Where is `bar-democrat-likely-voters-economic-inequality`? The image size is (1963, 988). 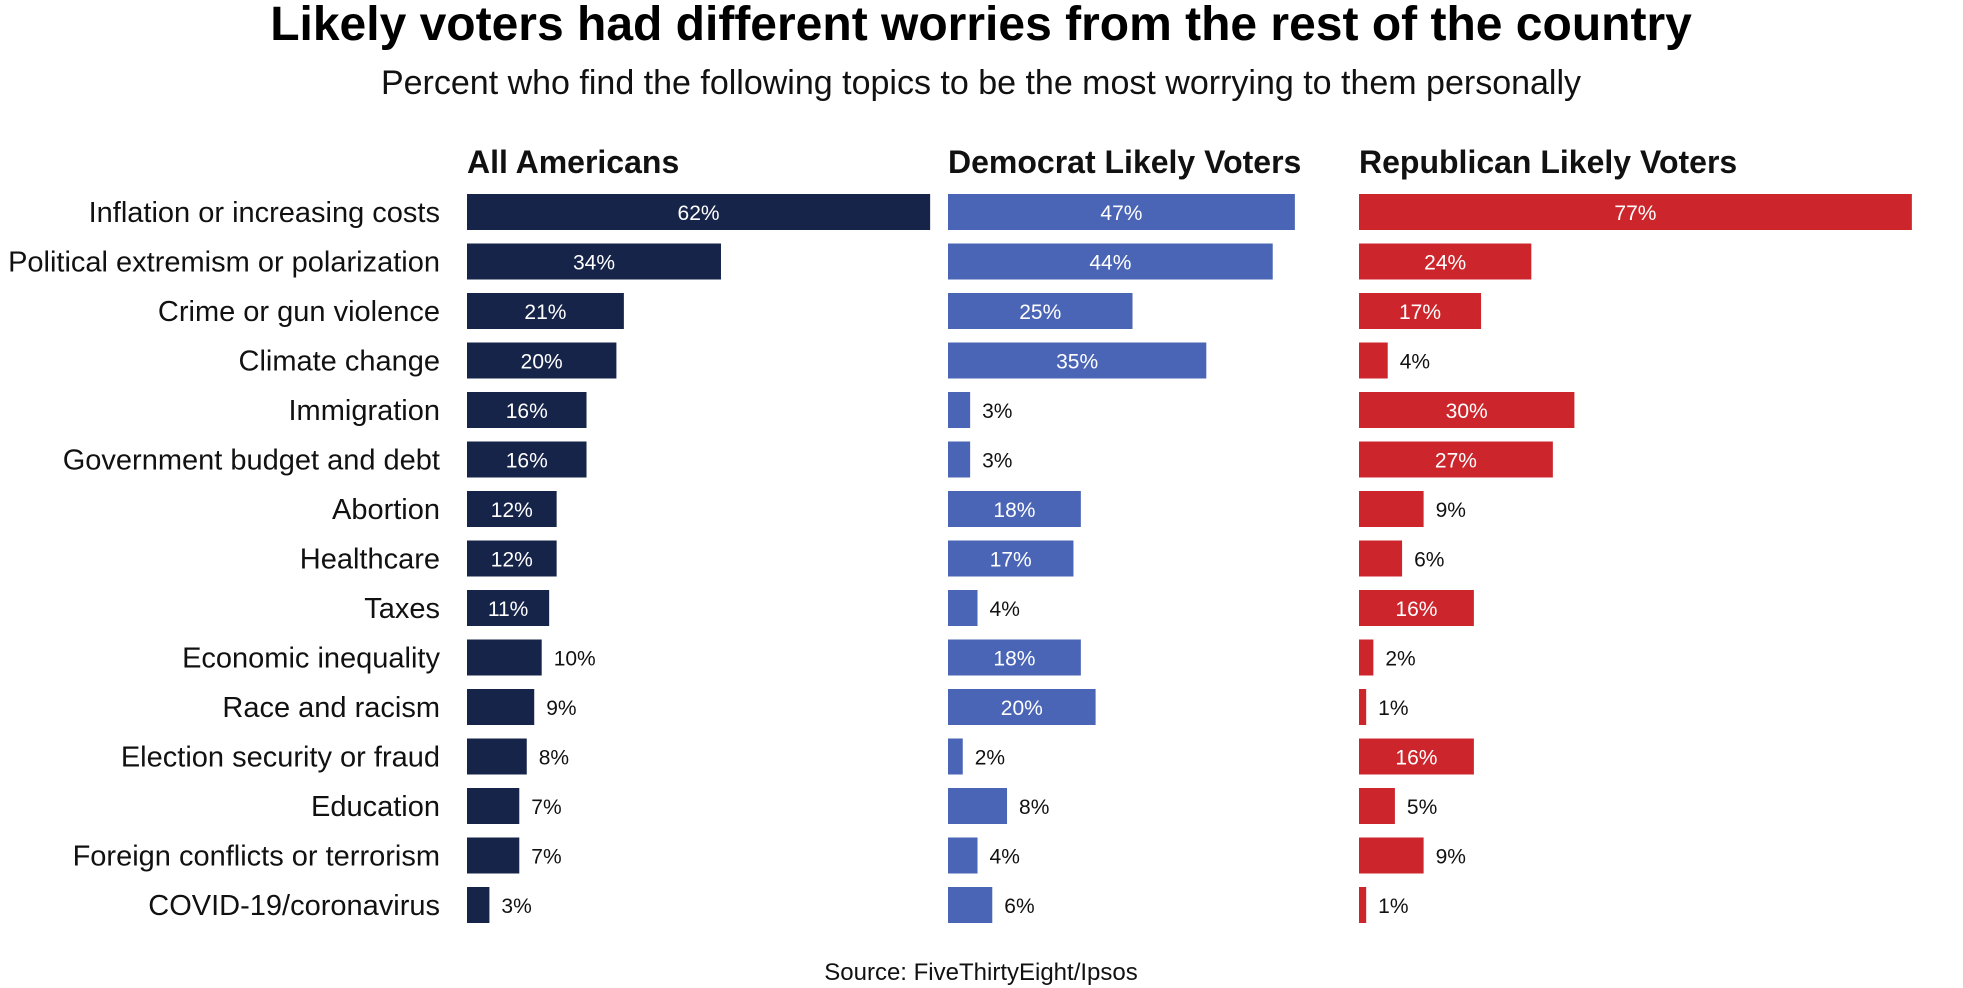 bar-democrat-likely-voters-economic-inequality is located at coordinates (1014, 657).